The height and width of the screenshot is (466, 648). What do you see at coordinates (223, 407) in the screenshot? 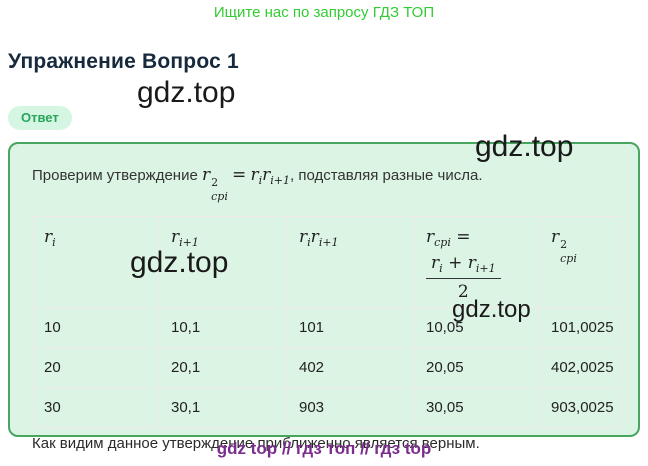
I see `table-cell: 30,1` at bounding box center [223, 407].